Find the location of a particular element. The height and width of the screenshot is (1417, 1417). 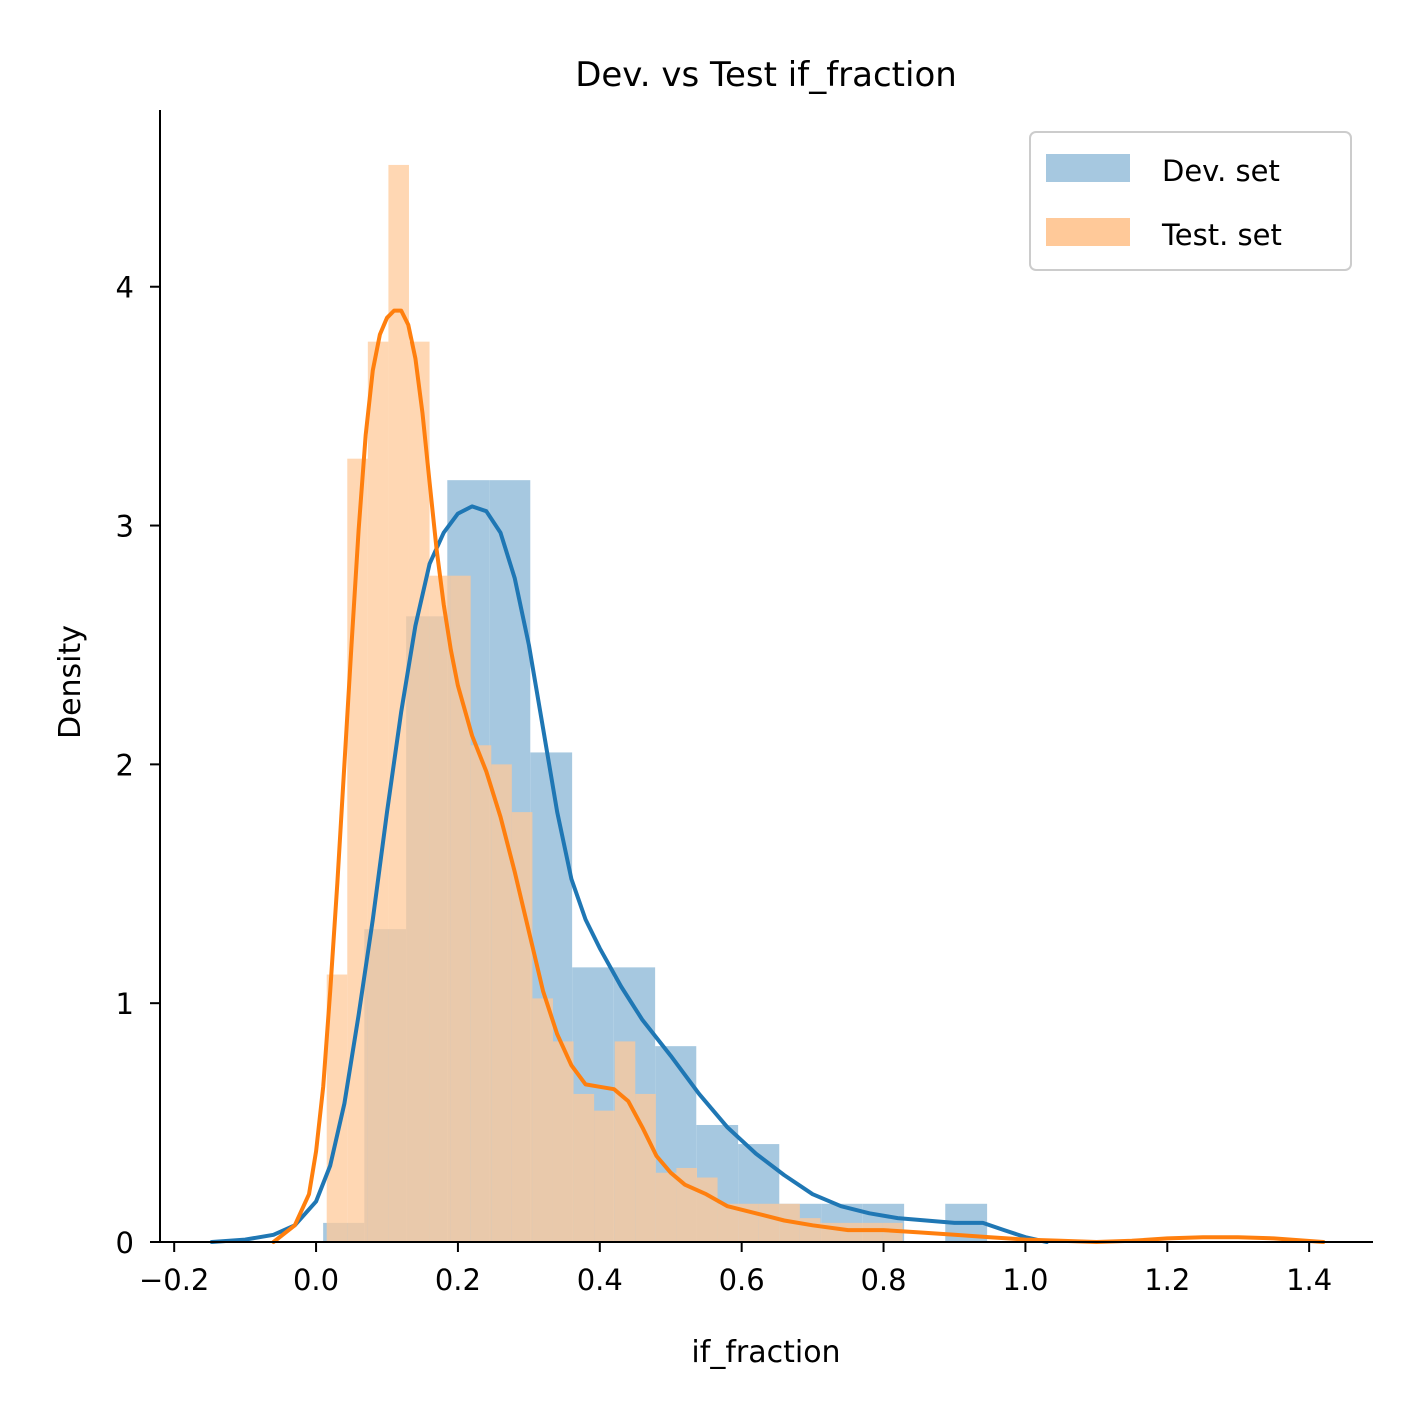

x-tick-label: −0.2 is located at coordinates (174, 1280).